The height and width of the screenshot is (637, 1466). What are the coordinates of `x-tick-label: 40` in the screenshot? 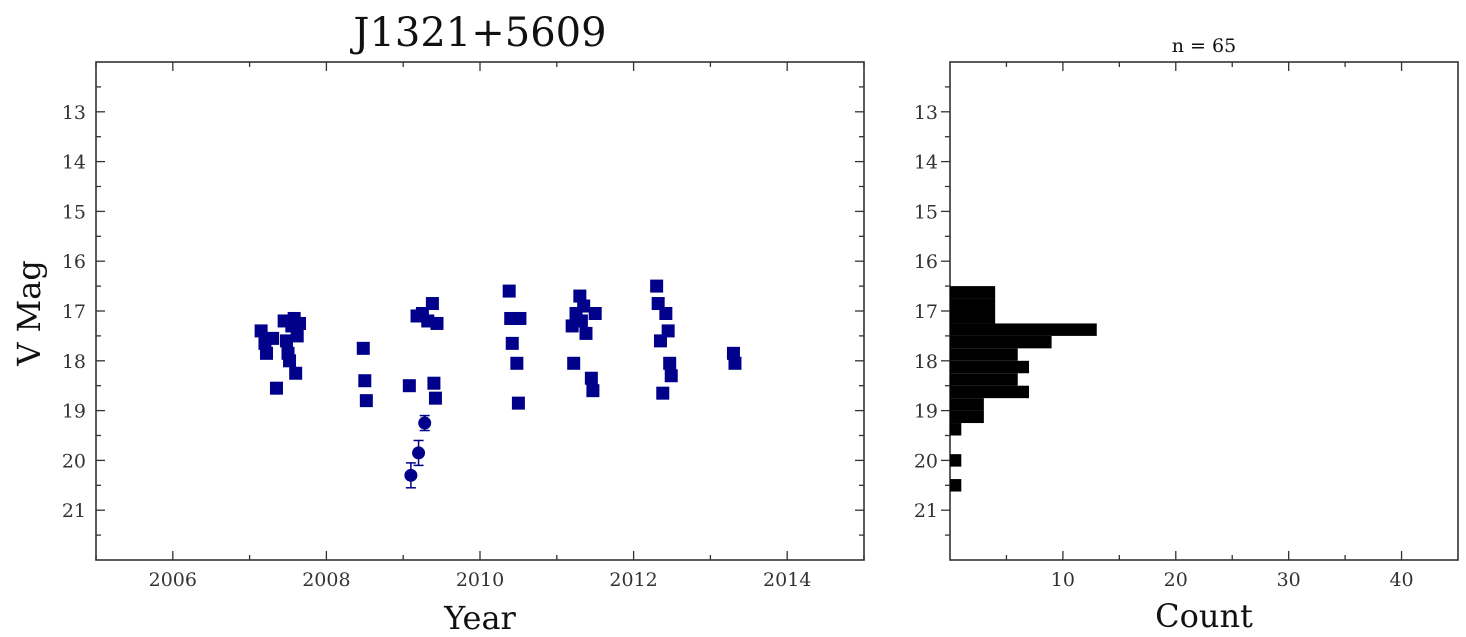 It's located at (1401, 580).